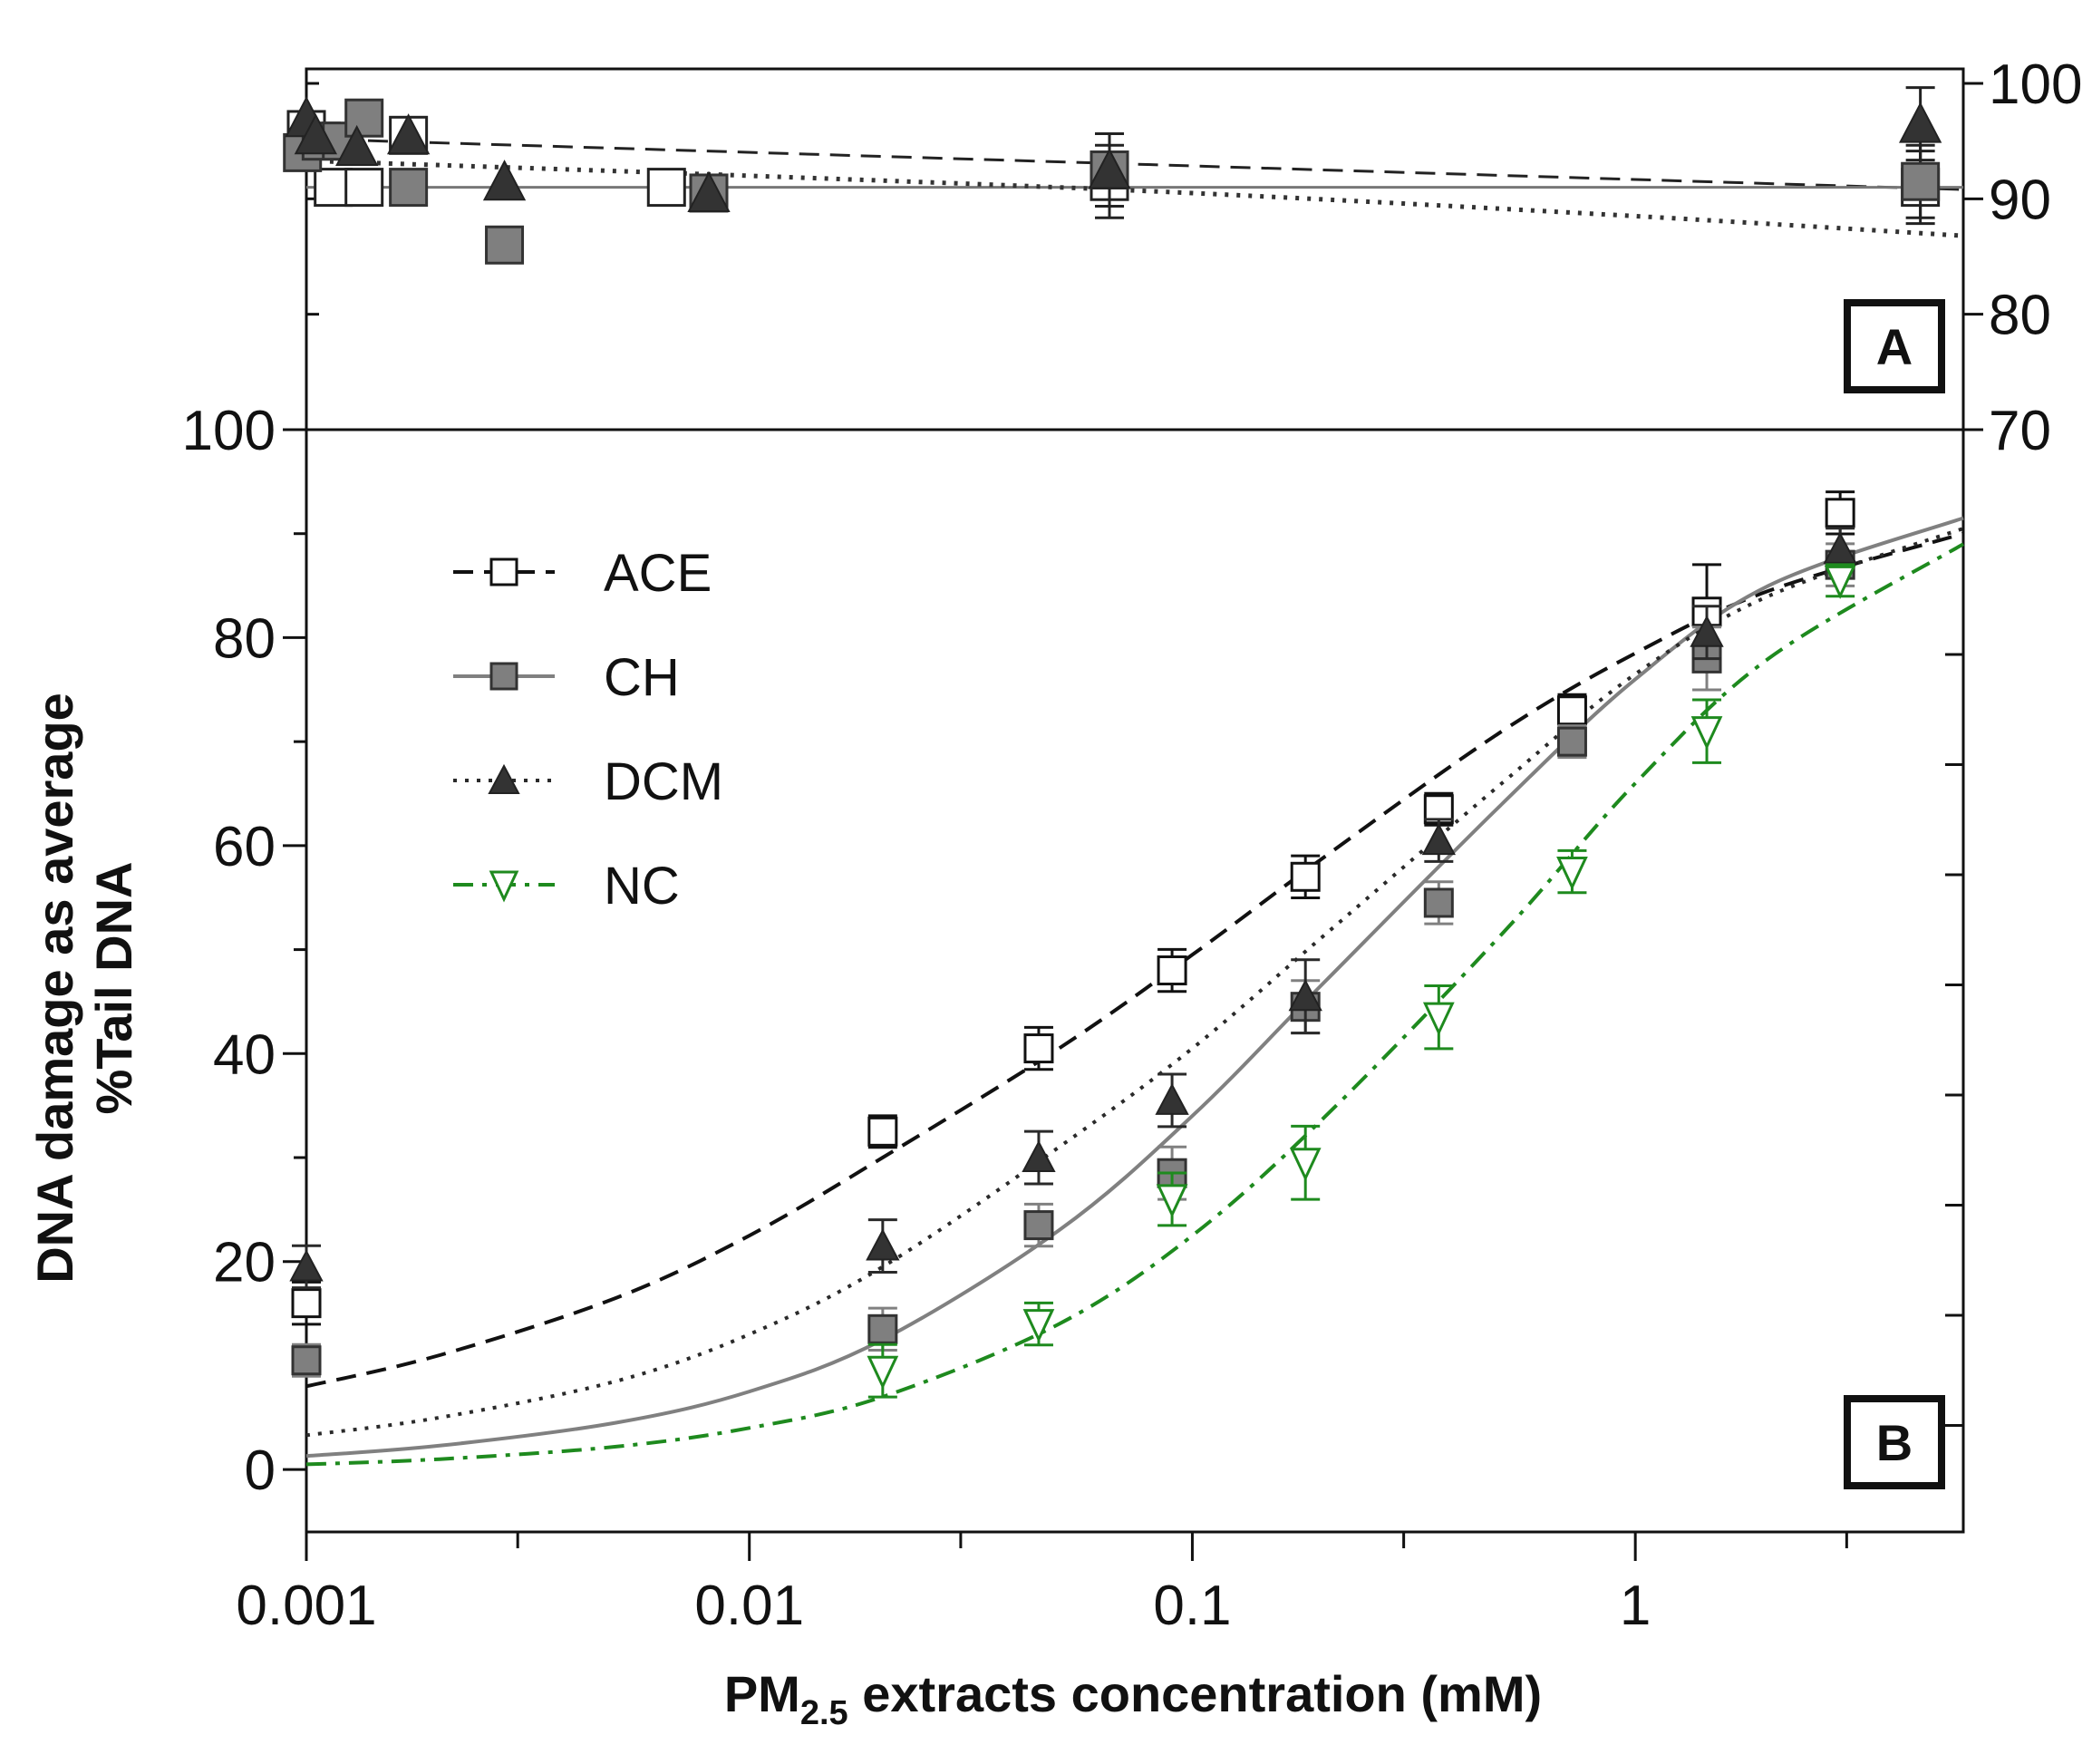 The height and width of the screenshot is (1764, 2092). What do you see at coordinates (749, 1606) in the screenshot?
I see `x-tick-label: 0.01` at bounding box center [749, 1606].